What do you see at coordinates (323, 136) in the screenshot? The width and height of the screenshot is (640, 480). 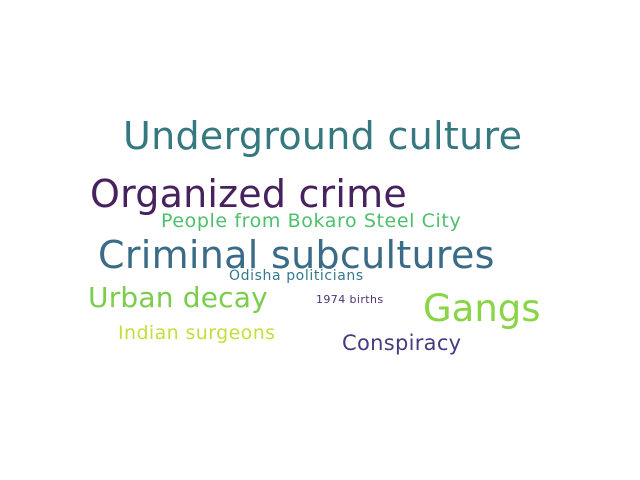 I see `word-underground-culture: Underground culture` at bounding box center [323, 136].